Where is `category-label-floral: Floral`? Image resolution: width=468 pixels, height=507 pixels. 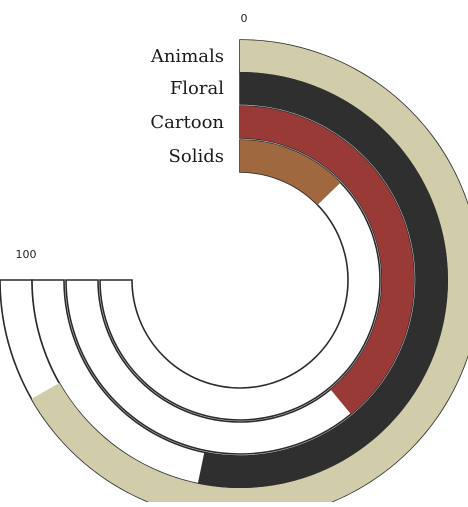 category-label-floral: Floral is located at coordinates (197, 88).